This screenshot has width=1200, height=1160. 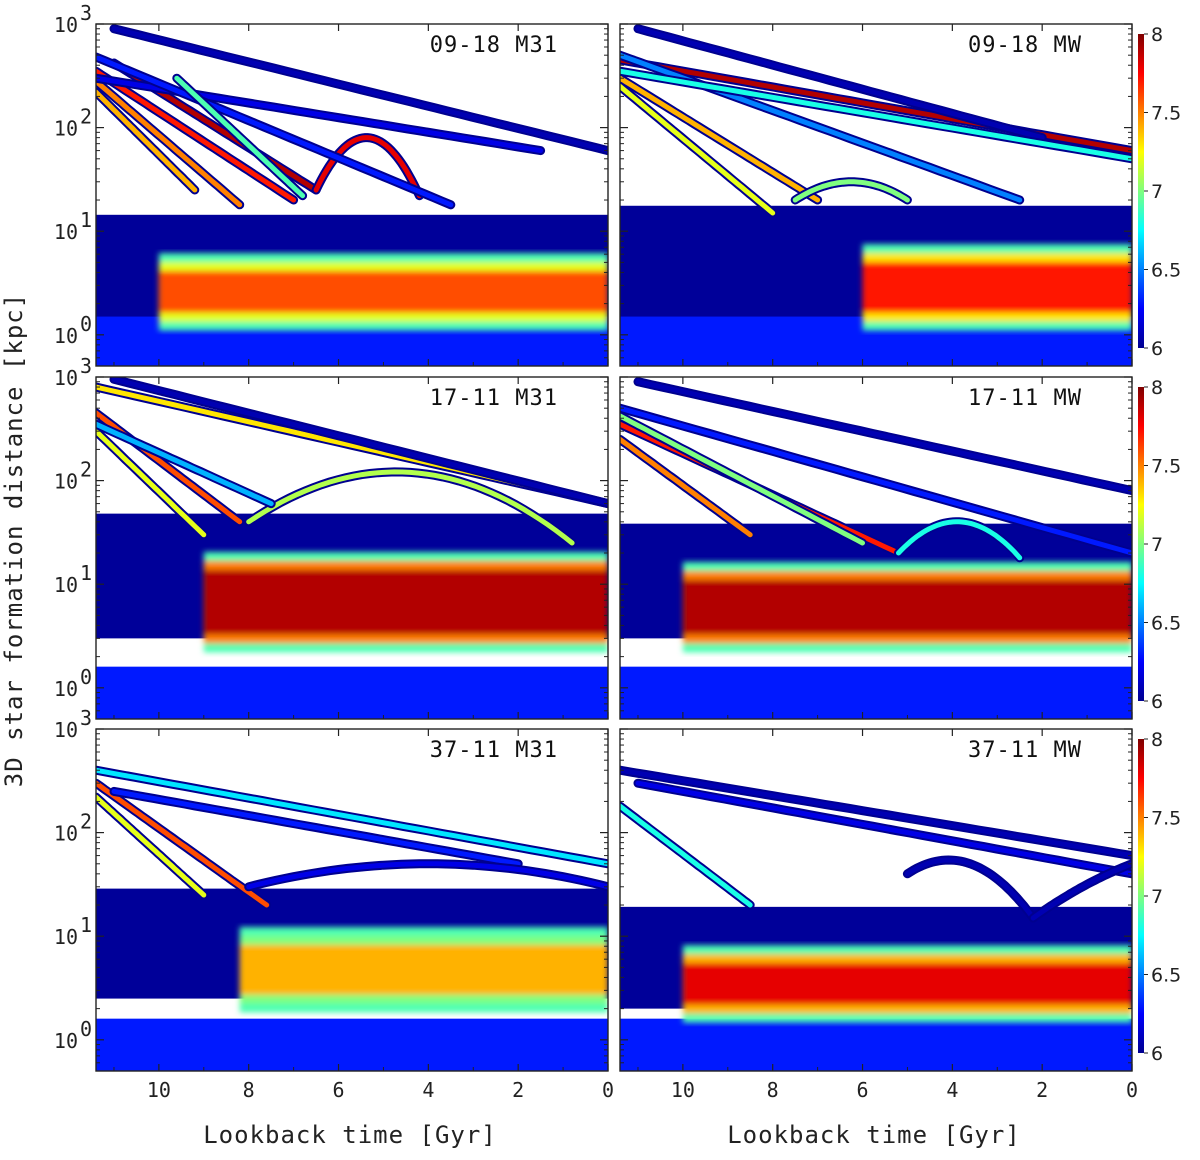 What do you see at coordinates (159, 1090) in the screenshot?
I see `x-tick-label: 10` at bounding box center [159, 1090].